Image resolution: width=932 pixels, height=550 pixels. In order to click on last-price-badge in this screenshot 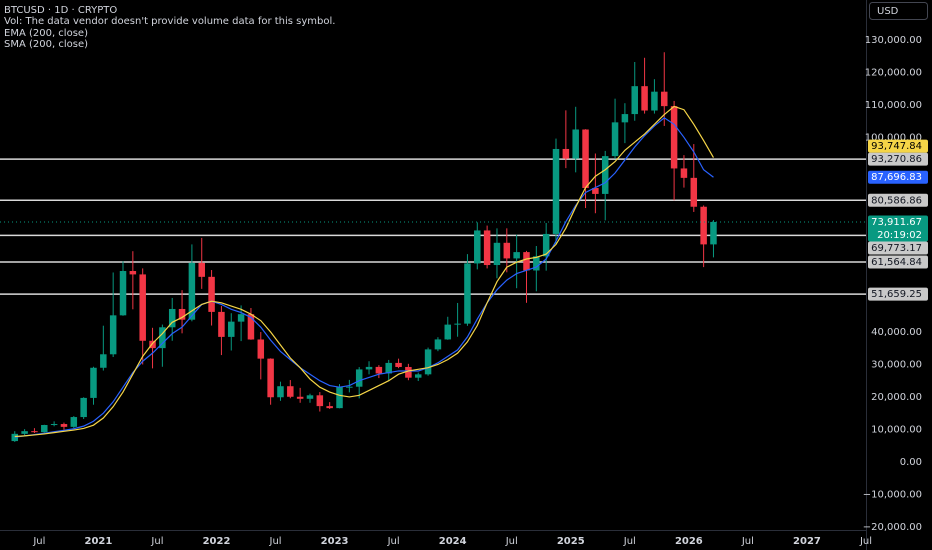, I will do `click(898, 228)`.